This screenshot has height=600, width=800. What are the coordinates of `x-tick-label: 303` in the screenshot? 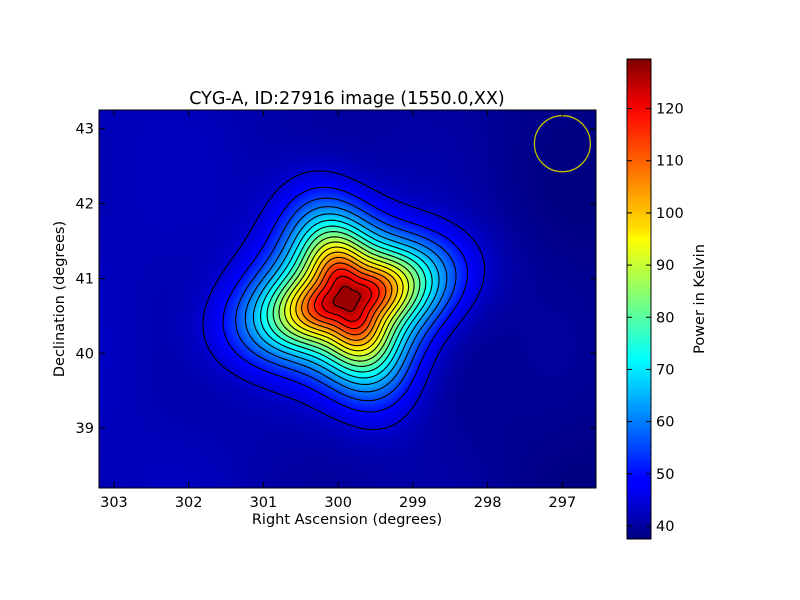 It's located at (114, 503).